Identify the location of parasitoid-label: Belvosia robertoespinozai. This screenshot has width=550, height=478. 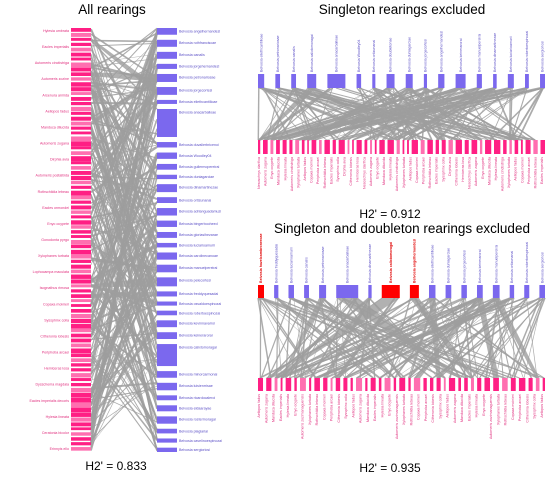
(199, 313).